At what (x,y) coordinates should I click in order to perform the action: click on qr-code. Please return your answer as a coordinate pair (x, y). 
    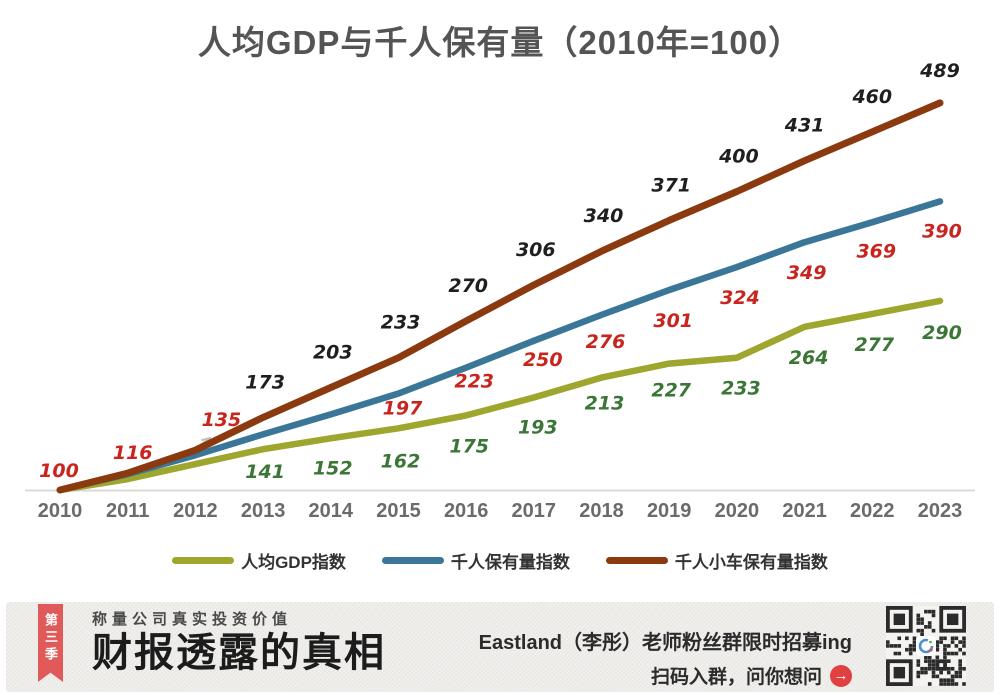
    Looking at the image, I should click on (926, 646).